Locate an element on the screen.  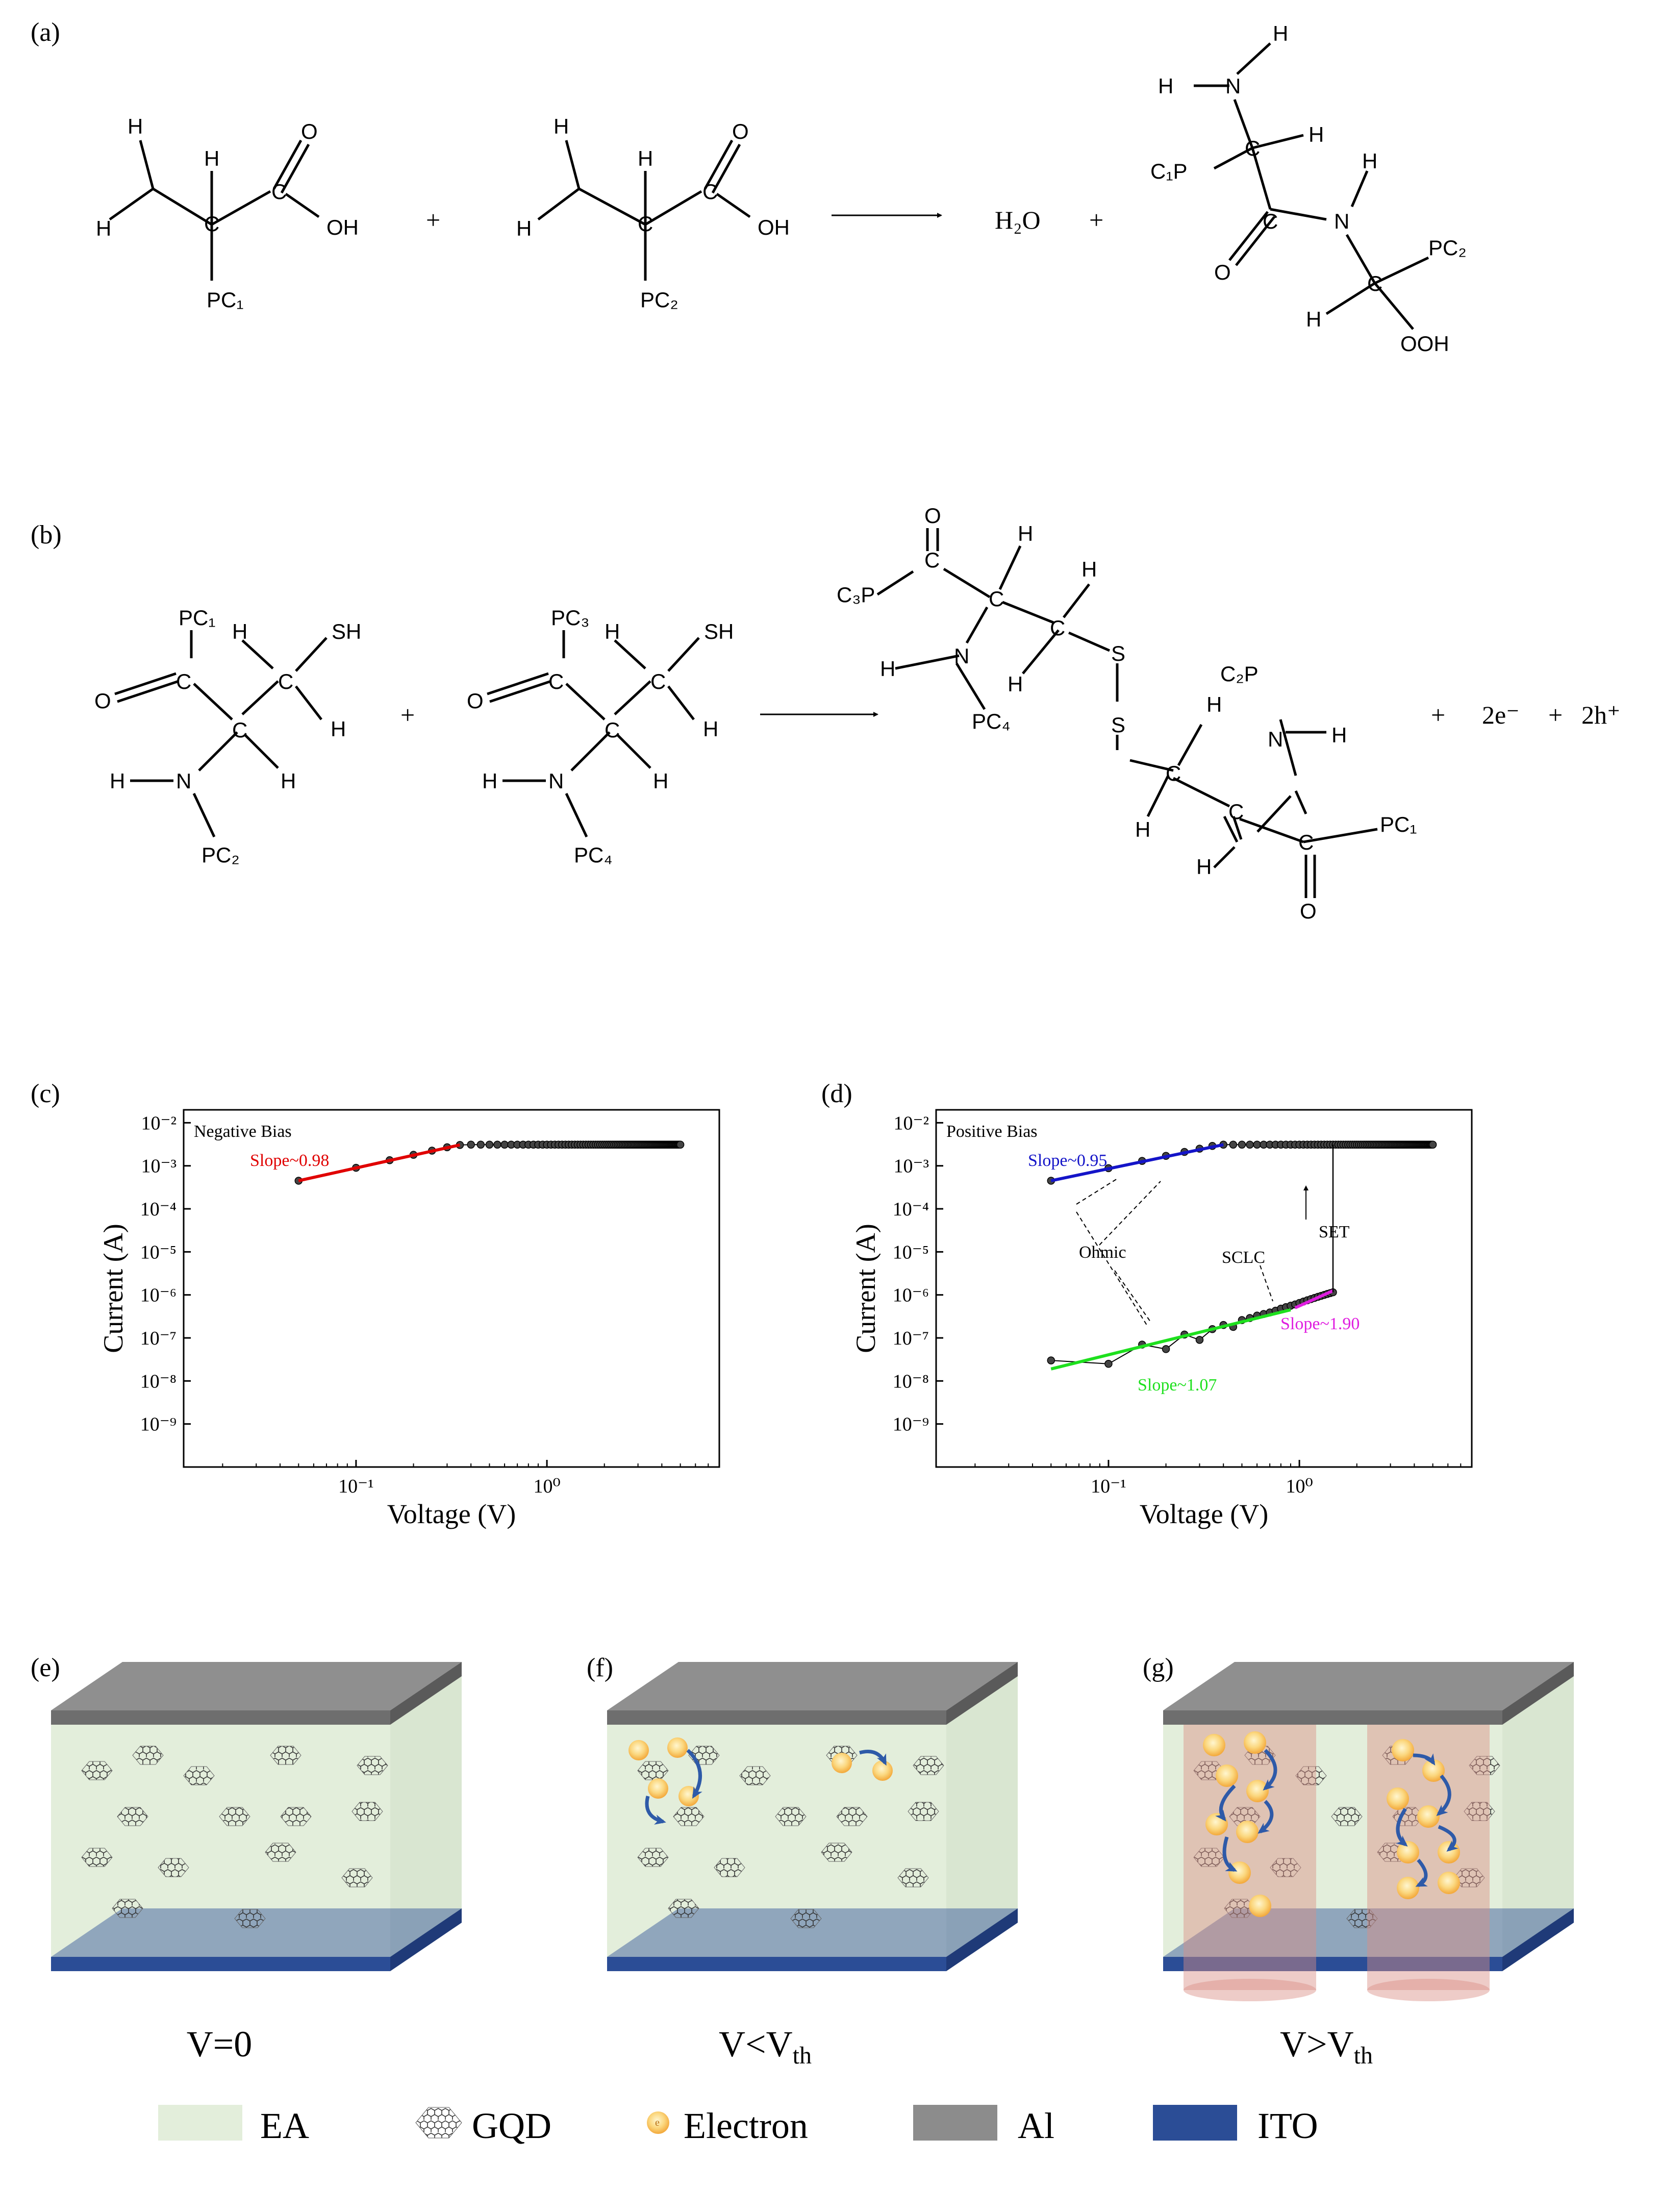
plus-b-1: + is located at coordinates (408, 715).